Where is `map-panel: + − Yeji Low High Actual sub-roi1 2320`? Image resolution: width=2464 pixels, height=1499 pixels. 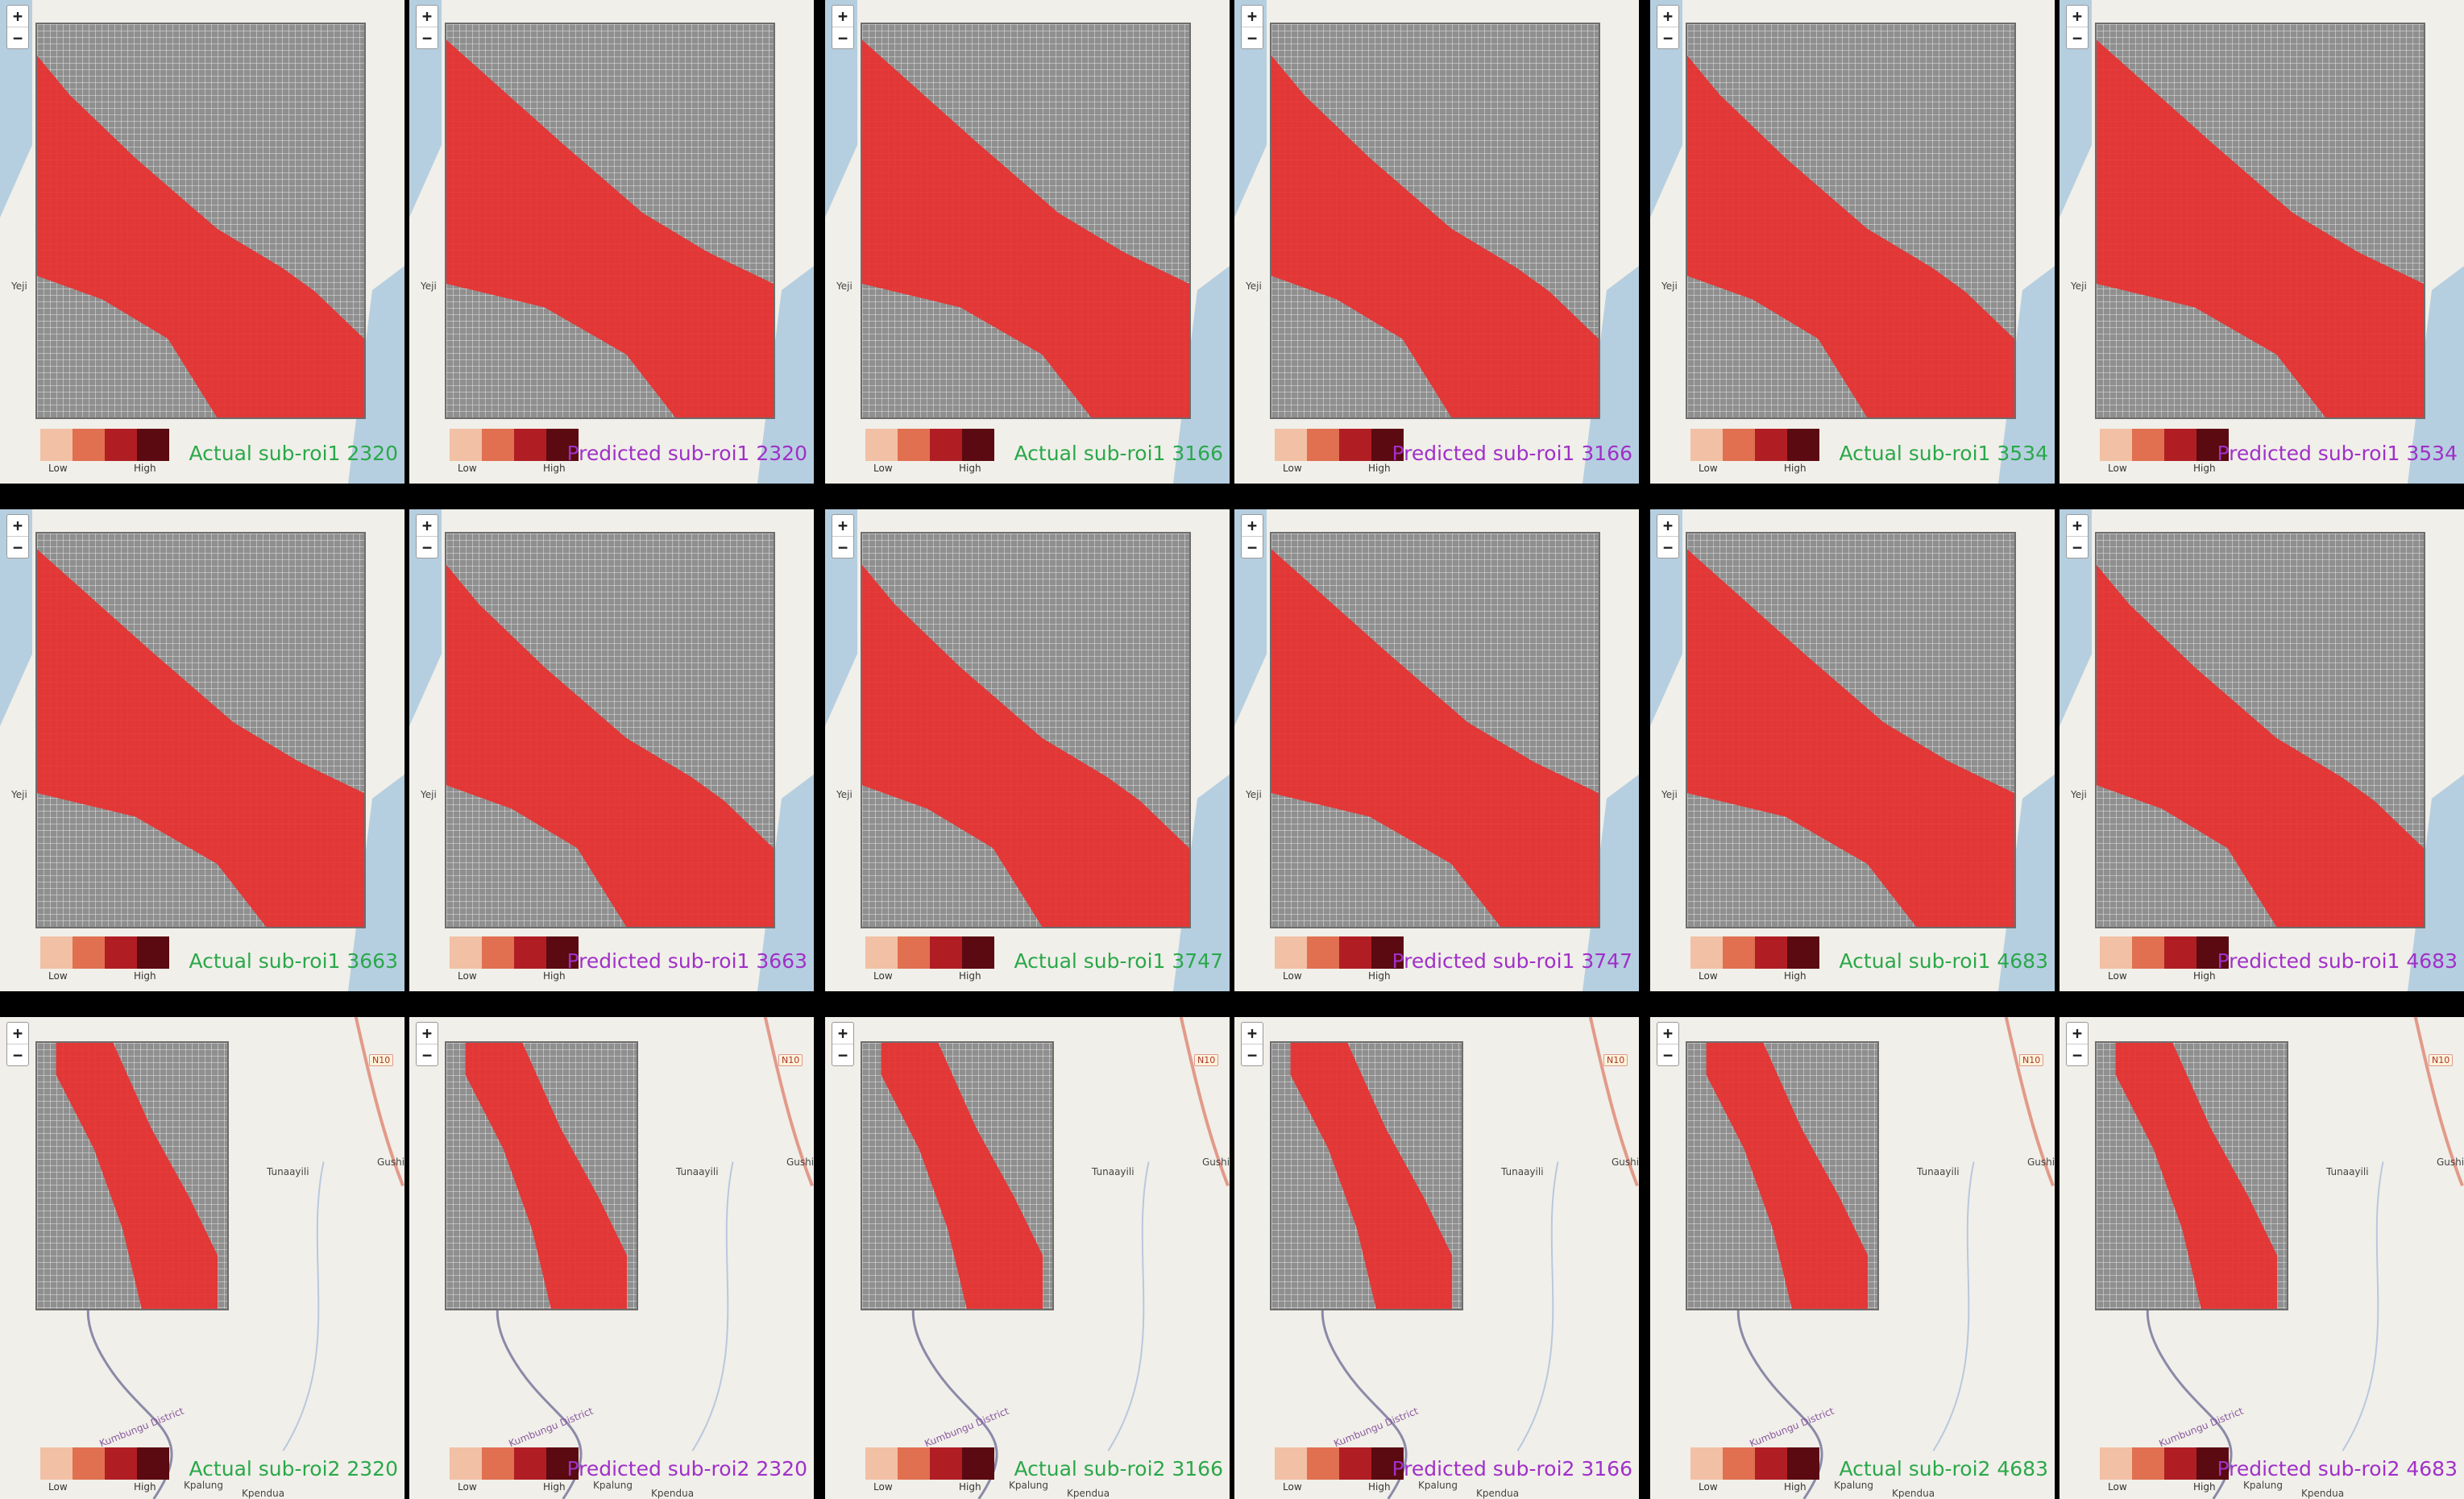
map-panel: + − Yeji Low High Actual sub-roi1 2320 is located at coordinates (202, 242).